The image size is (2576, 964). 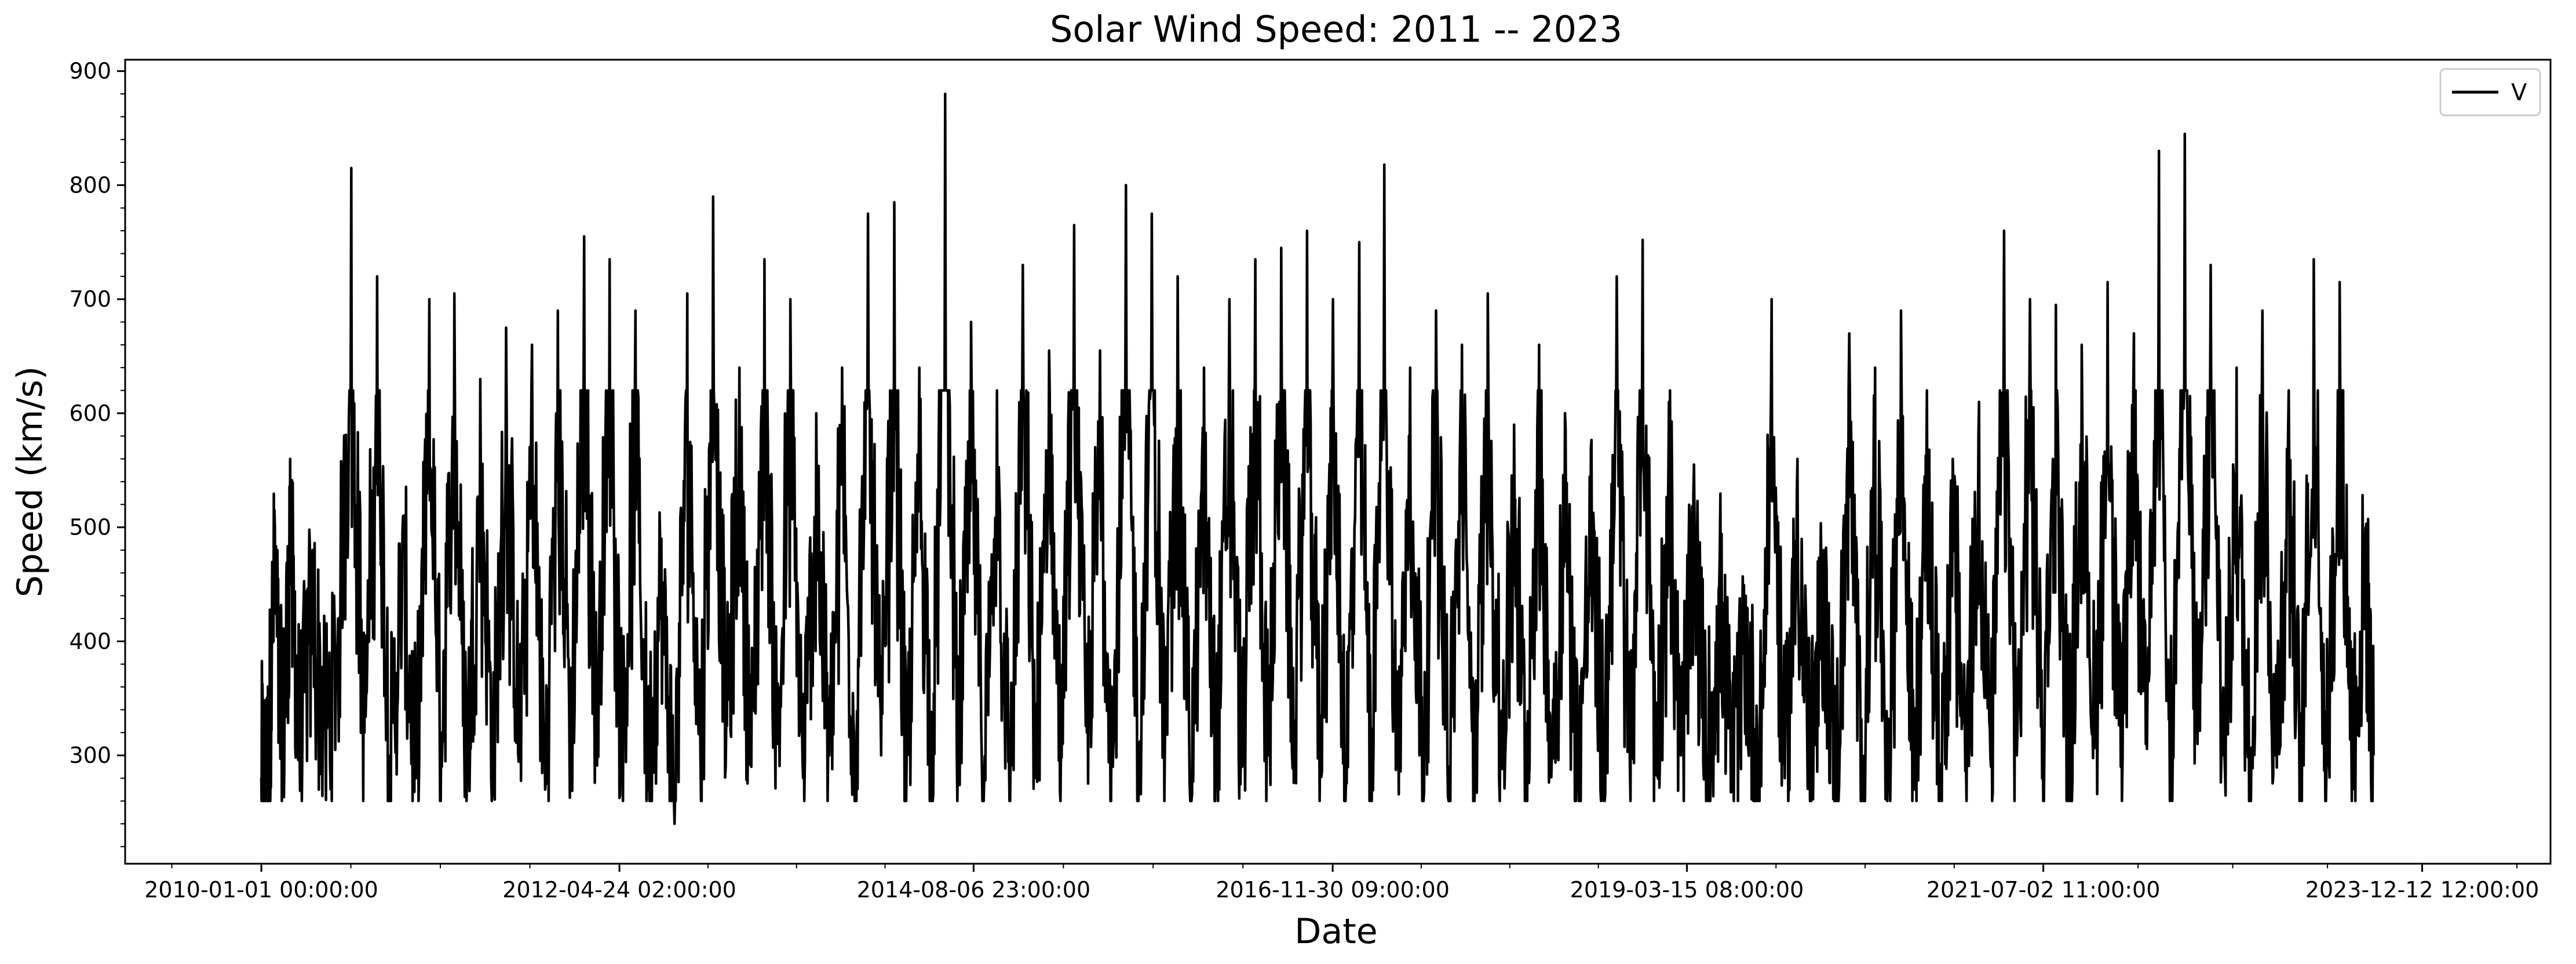 I want to click on x-tick-label: 2023-12-12 12:00:00, so click(x=2422, y=890).